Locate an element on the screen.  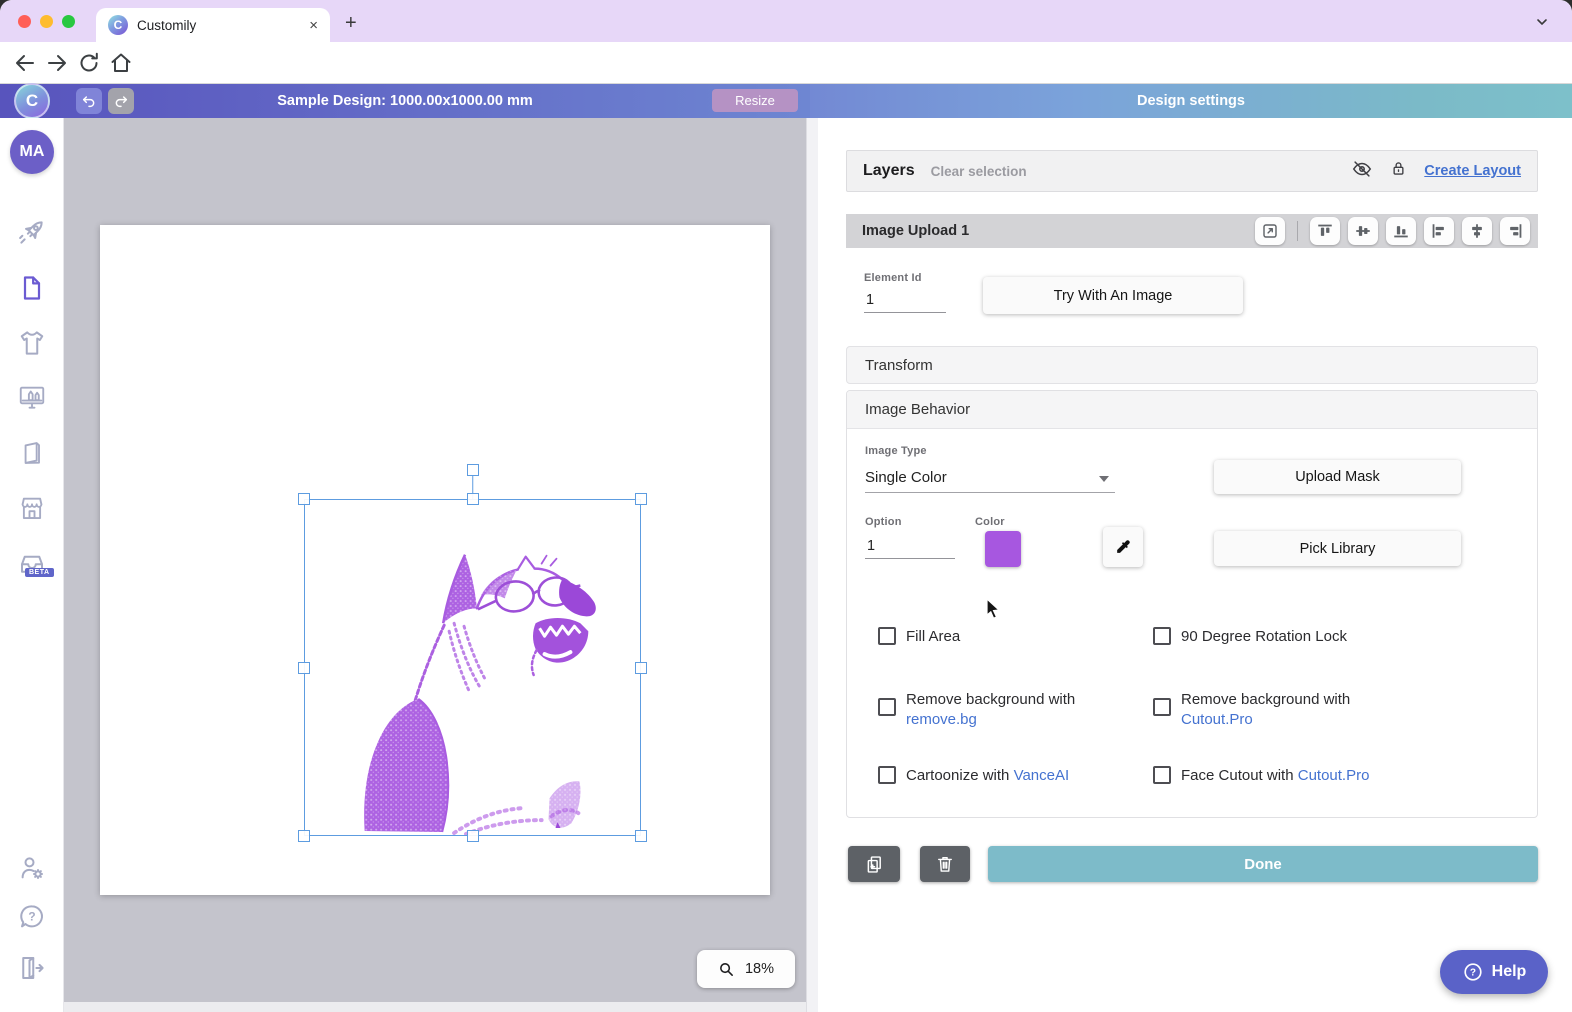
lock-layer-icon is located at coordinates (1398, 171).